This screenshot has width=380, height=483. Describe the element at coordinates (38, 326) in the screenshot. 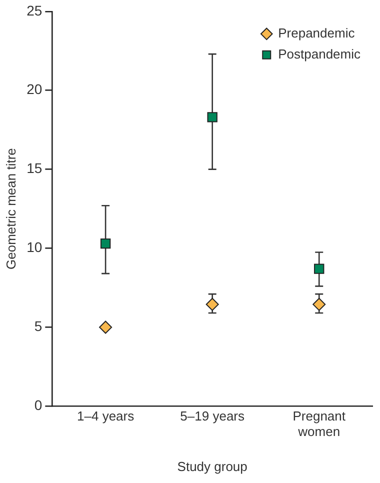

I see `y-tick-label: 5` at that location.